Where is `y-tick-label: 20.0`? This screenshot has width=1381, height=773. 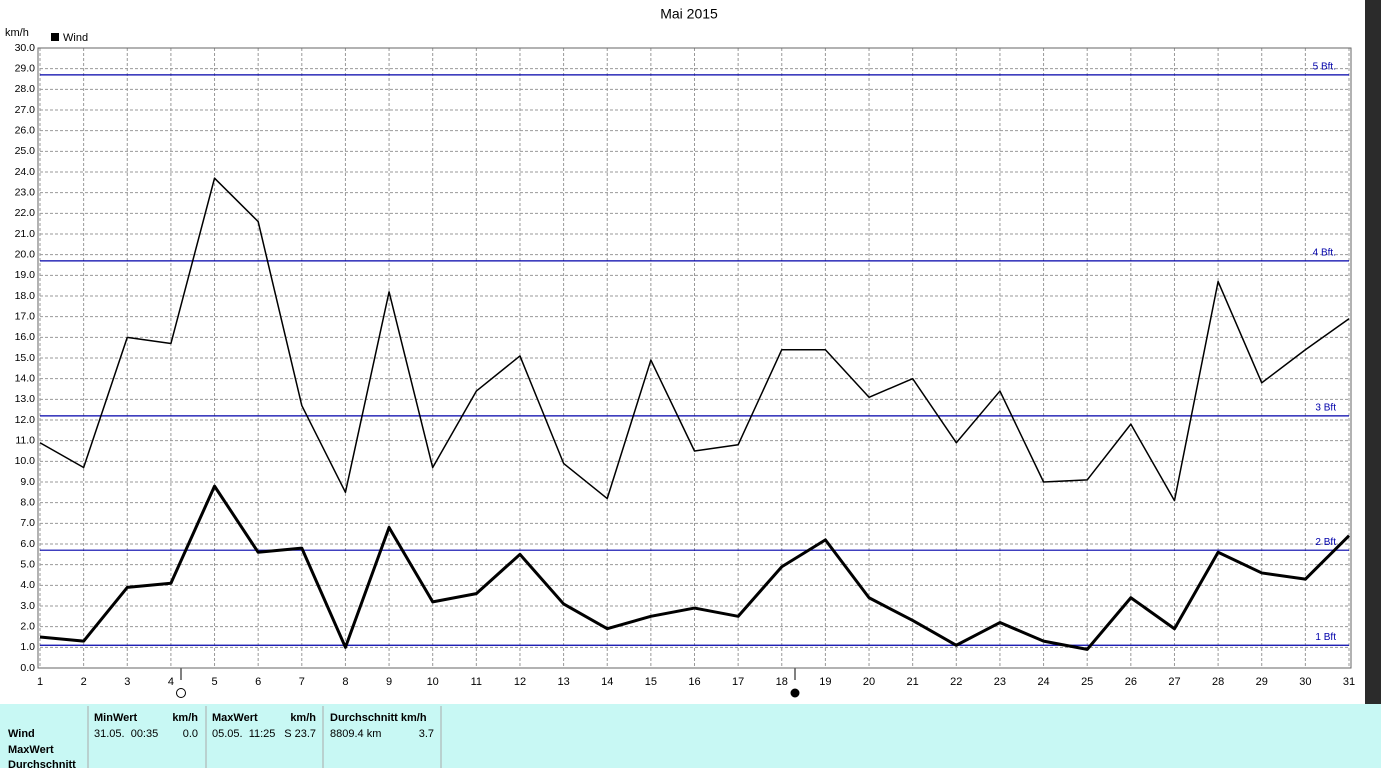
y-tick-label: 20.0 is located at coordinates (25, 254).